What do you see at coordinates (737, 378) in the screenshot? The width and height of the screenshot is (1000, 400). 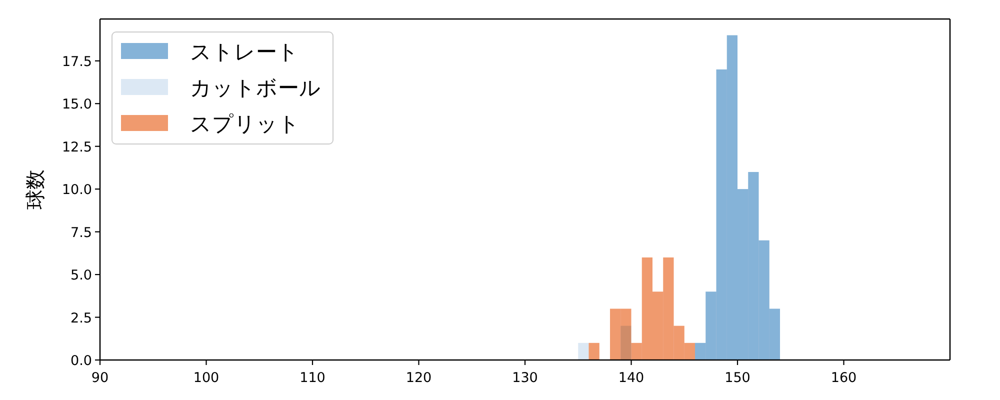 I see `x-tick-label: 150` at bounding box center [737, 378].